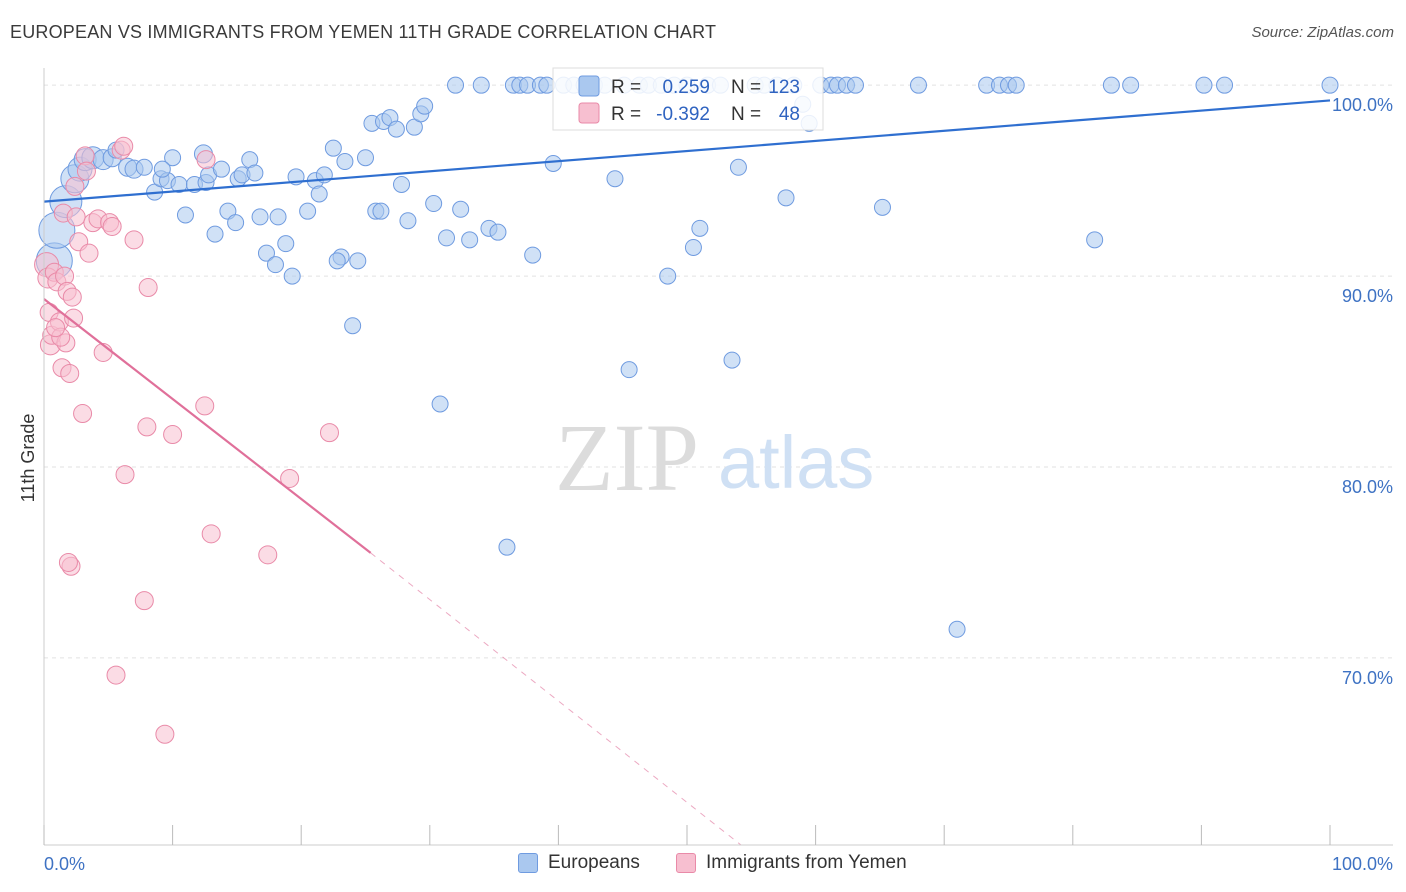  Describe the element at coordinates (683, 114) in the screenshot. I see `legend-r-value-2: -0.392` at that location.